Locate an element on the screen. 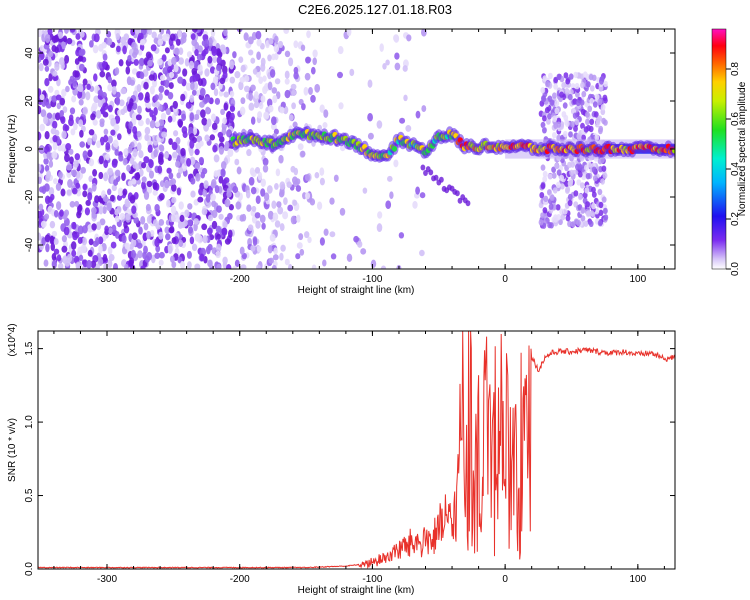 The height and width of the screenshot is (600, 750). y-tick-label: 40 is located at coordinates (29, 53).